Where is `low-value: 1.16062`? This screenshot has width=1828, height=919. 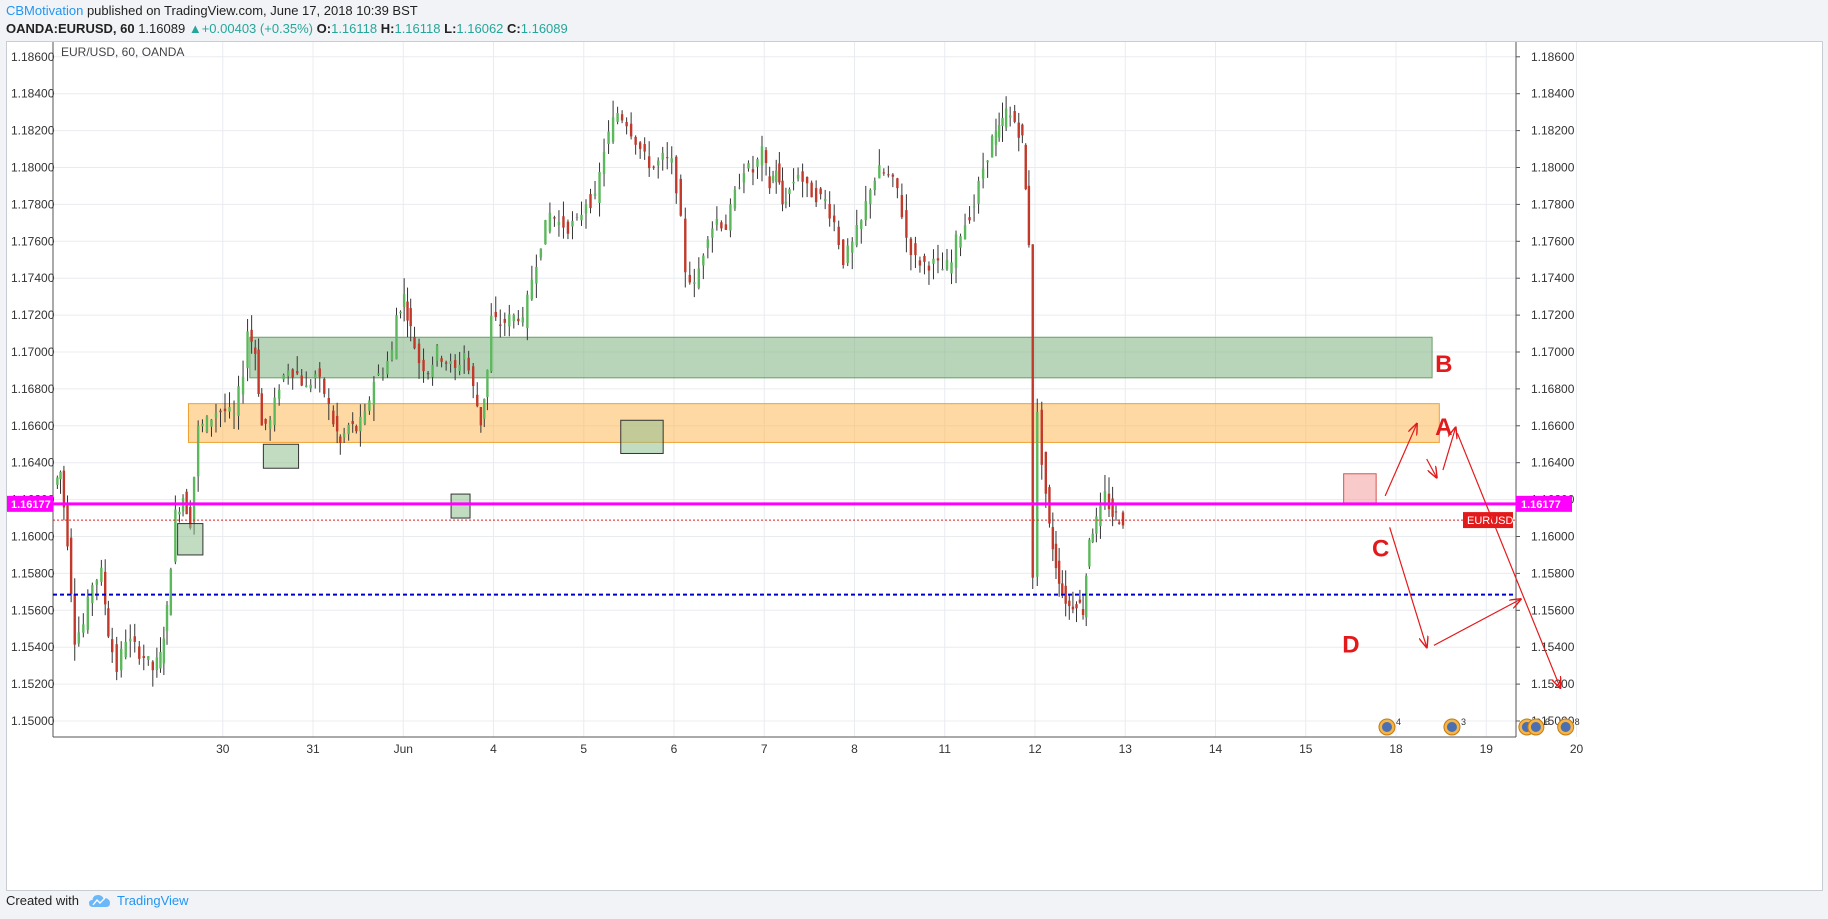
low-value: 1.16062 is located at coordinates (480, 28).